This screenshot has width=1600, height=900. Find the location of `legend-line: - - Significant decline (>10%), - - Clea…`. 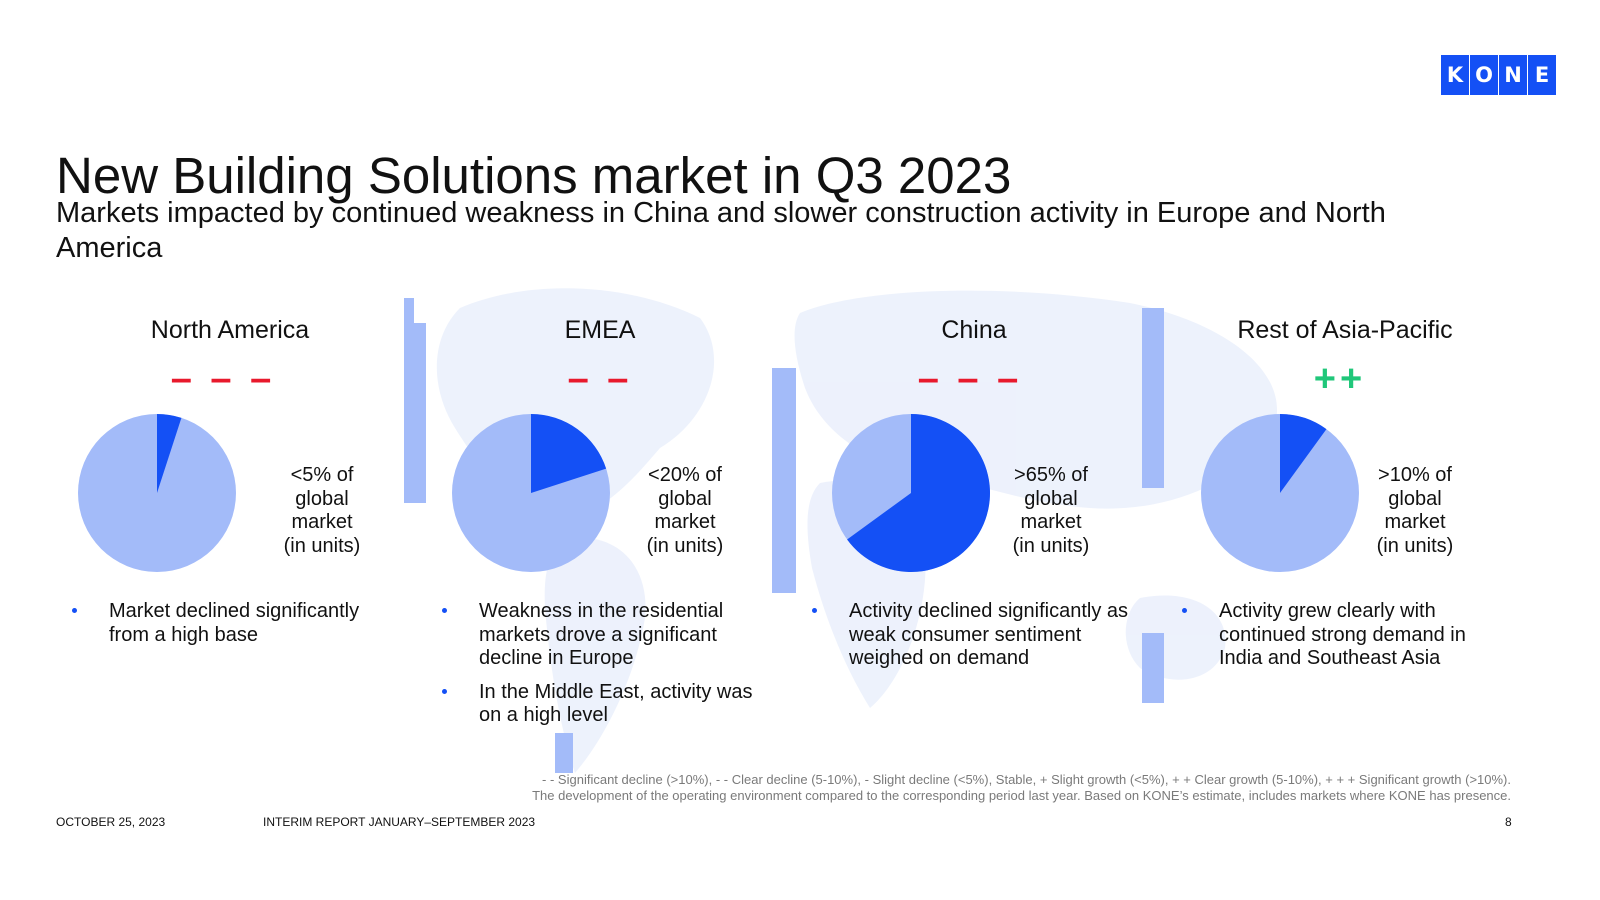

legend-line: - - Significant decline (>10%), - - Clea… is located at coordinates (1026, 779).